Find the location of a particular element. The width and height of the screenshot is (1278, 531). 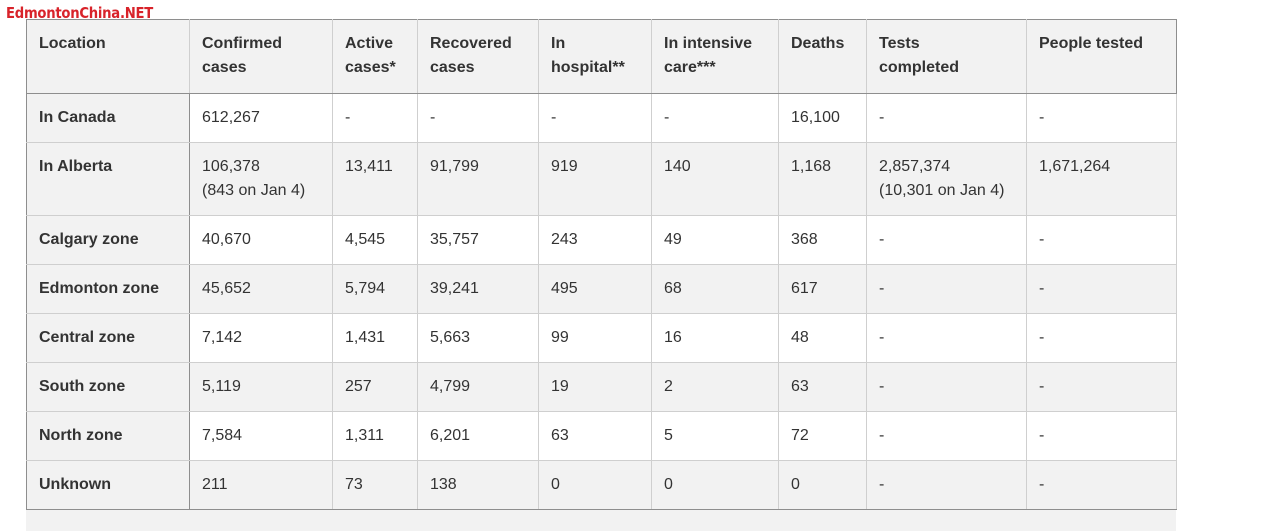

table-cell: 2 is located at coordinates (715, 387).